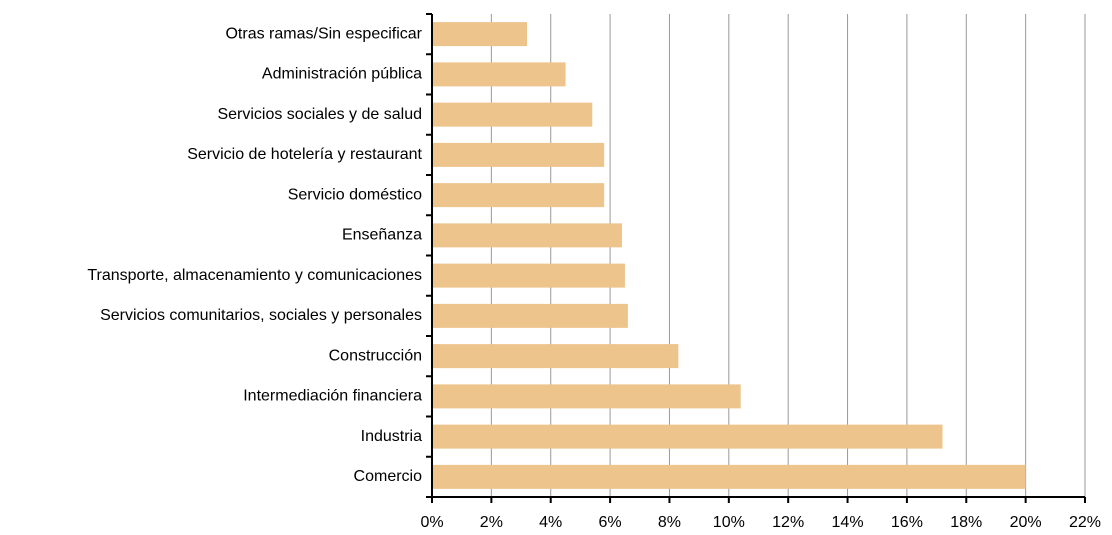 This screenshot has width=1112, height=535. I want to click on x-tick-label: 10%, so click(729, 522).